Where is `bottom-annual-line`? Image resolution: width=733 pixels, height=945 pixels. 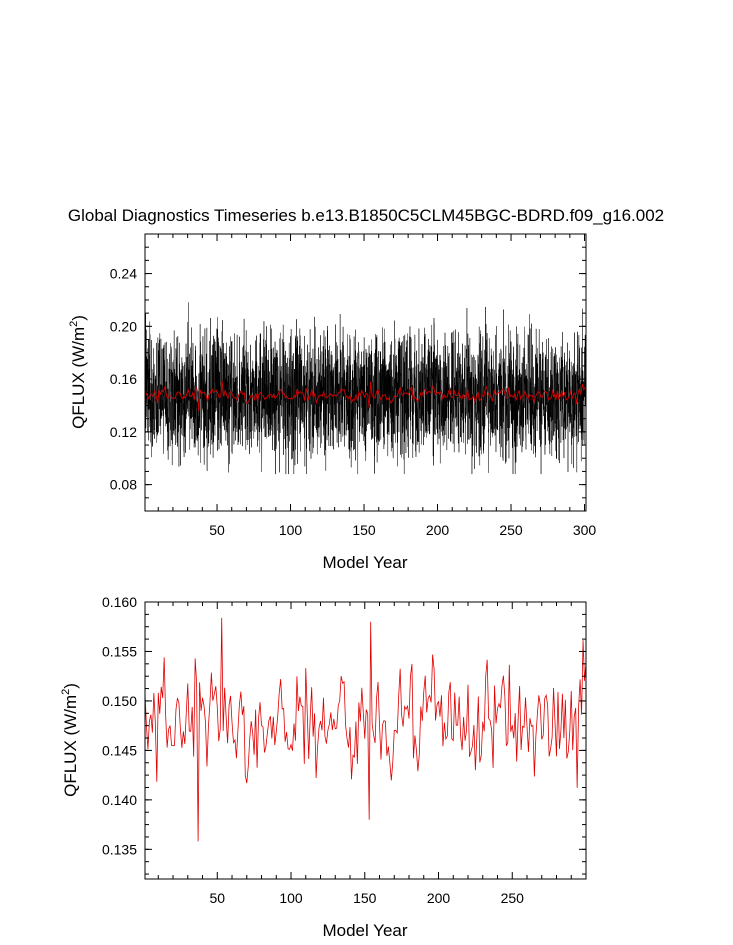
bottom-annual-line is located at coordinates (365, 729).